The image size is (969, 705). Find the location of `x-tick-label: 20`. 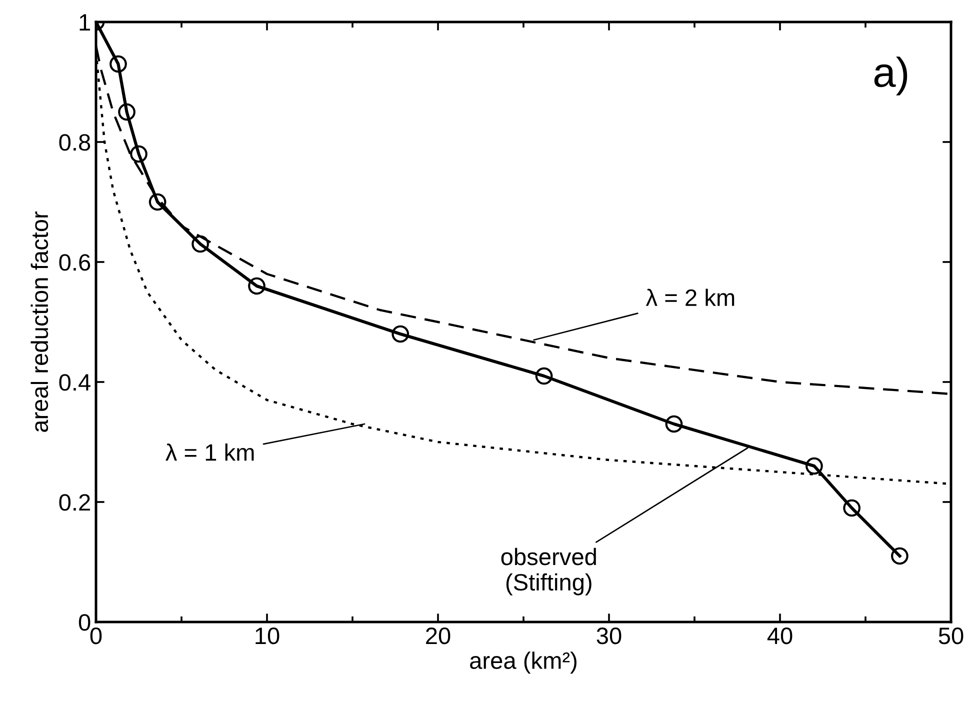

x-tick-label: 20 is located at coordinates (438, 635).